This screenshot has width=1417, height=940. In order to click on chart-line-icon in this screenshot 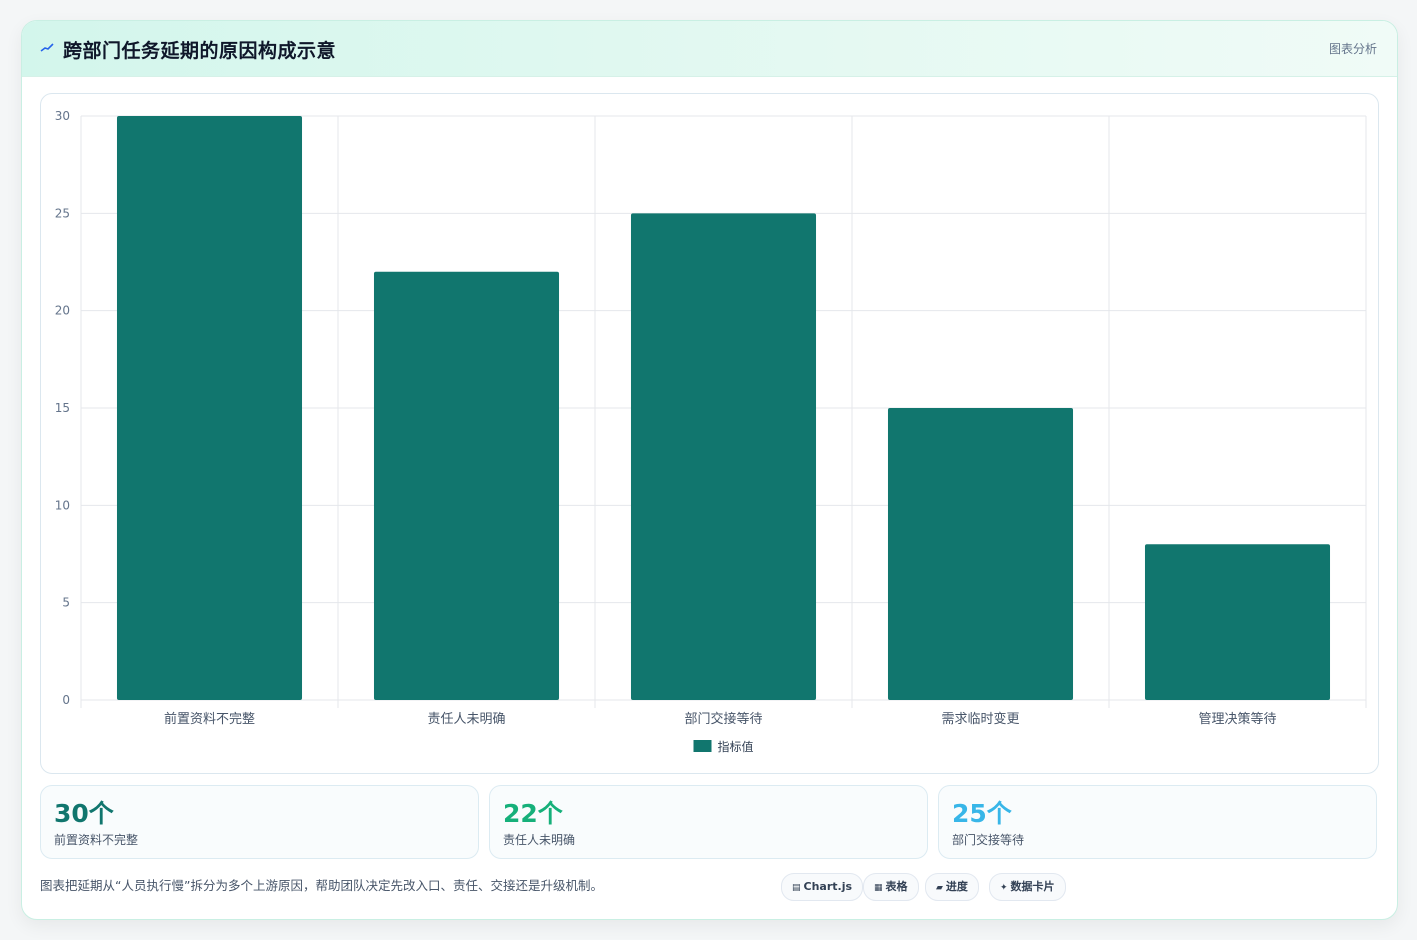, I will do `click(47, 47)`.